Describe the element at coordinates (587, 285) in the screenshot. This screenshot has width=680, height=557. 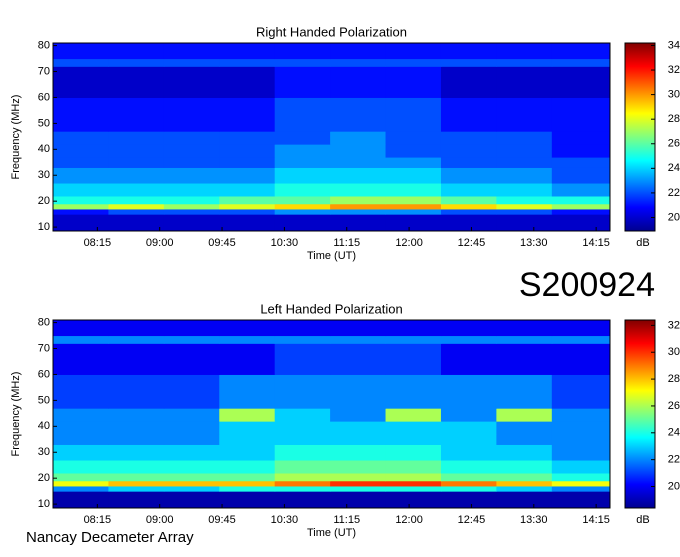
I see `event-id: S200924` at that location.